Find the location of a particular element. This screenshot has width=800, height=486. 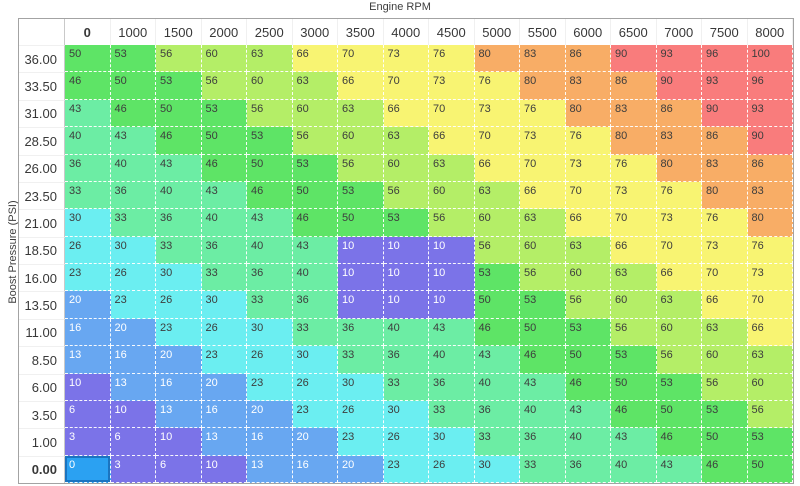

column-header-6500: 6500 is located at coordinates (634, 32).